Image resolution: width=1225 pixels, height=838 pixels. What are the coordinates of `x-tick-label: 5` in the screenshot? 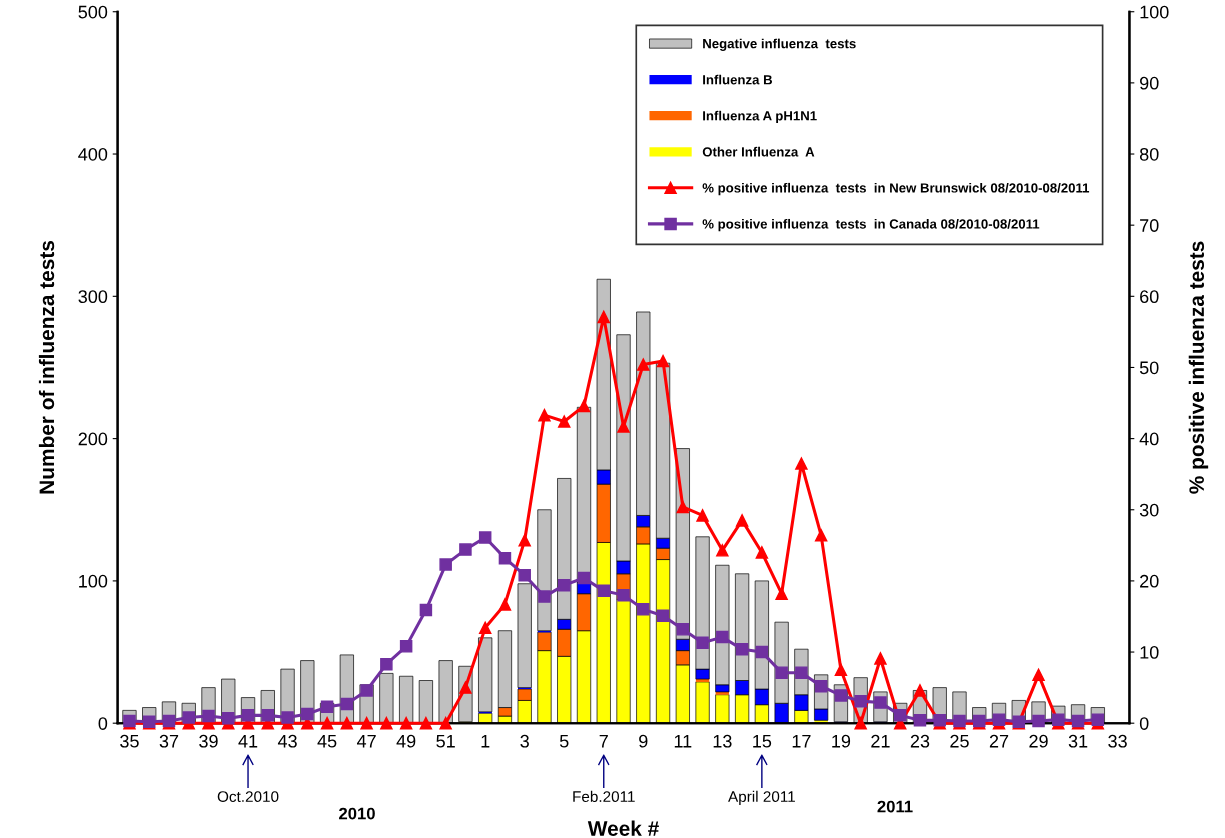 It's located at (564, 741).